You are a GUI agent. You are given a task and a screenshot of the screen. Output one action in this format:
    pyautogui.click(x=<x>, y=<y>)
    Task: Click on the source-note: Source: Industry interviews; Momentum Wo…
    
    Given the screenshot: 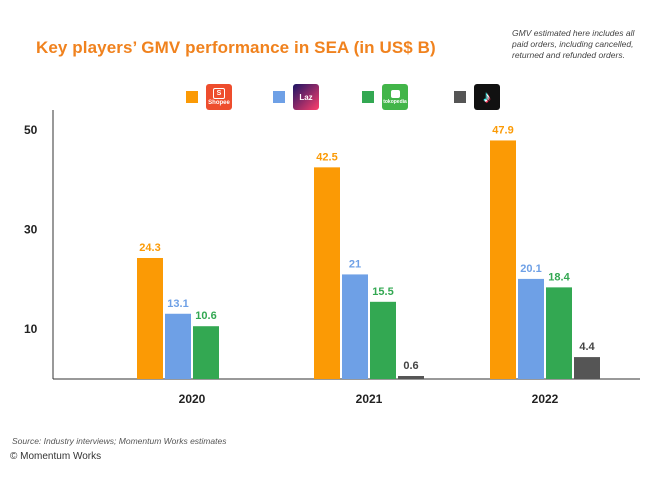 What is the action you would take?
    pyautogui.click(x=119, y=441)
    